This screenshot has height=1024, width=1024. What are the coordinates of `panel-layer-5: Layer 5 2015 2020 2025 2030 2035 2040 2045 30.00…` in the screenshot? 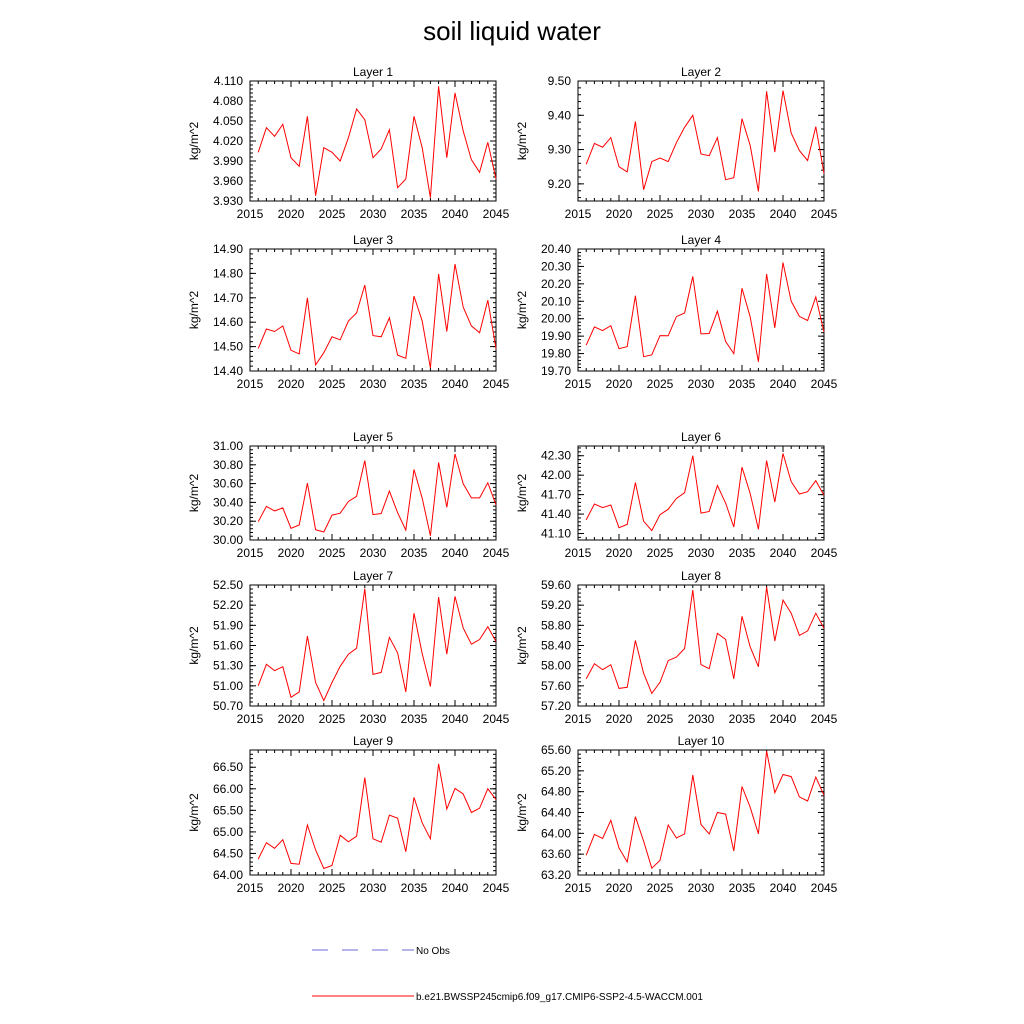 It's located at (348, 495).